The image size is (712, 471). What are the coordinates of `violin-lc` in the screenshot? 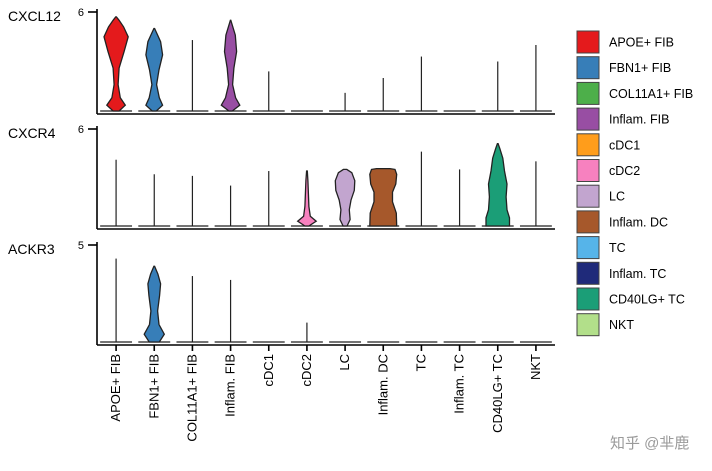 It's located at (345, 197).